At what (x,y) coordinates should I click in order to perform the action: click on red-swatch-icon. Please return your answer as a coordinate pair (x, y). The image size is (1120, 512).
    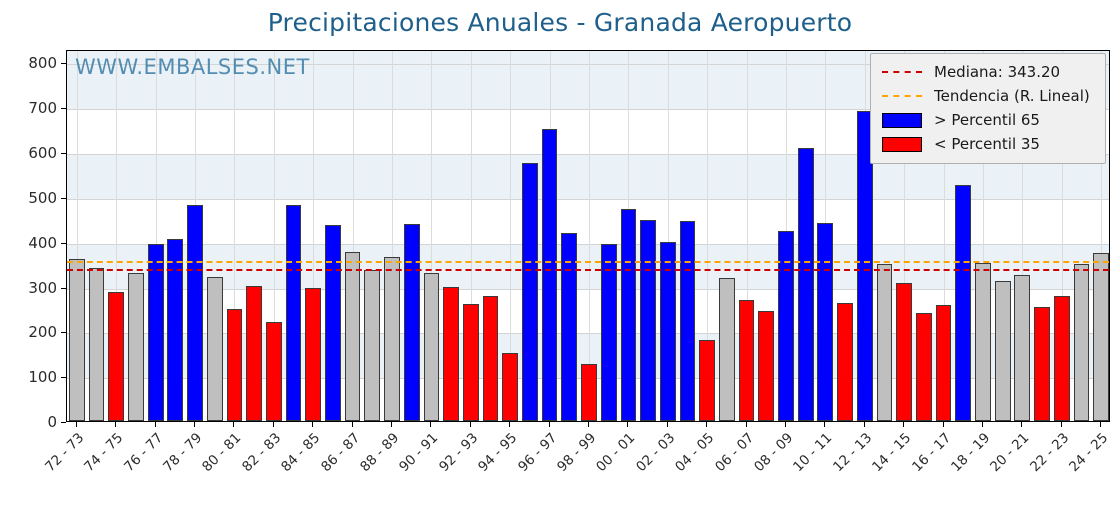
    Looking at the image, I should click on (902, 144).